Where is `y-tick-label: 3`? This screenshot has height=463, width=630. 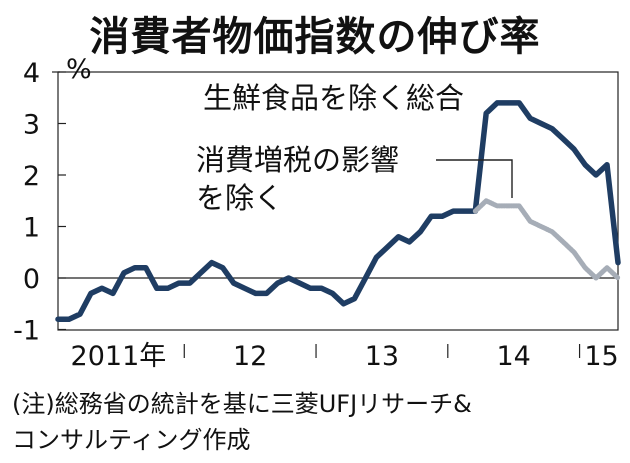 y-tick-label: 3 is located at coordinates (31, 125).